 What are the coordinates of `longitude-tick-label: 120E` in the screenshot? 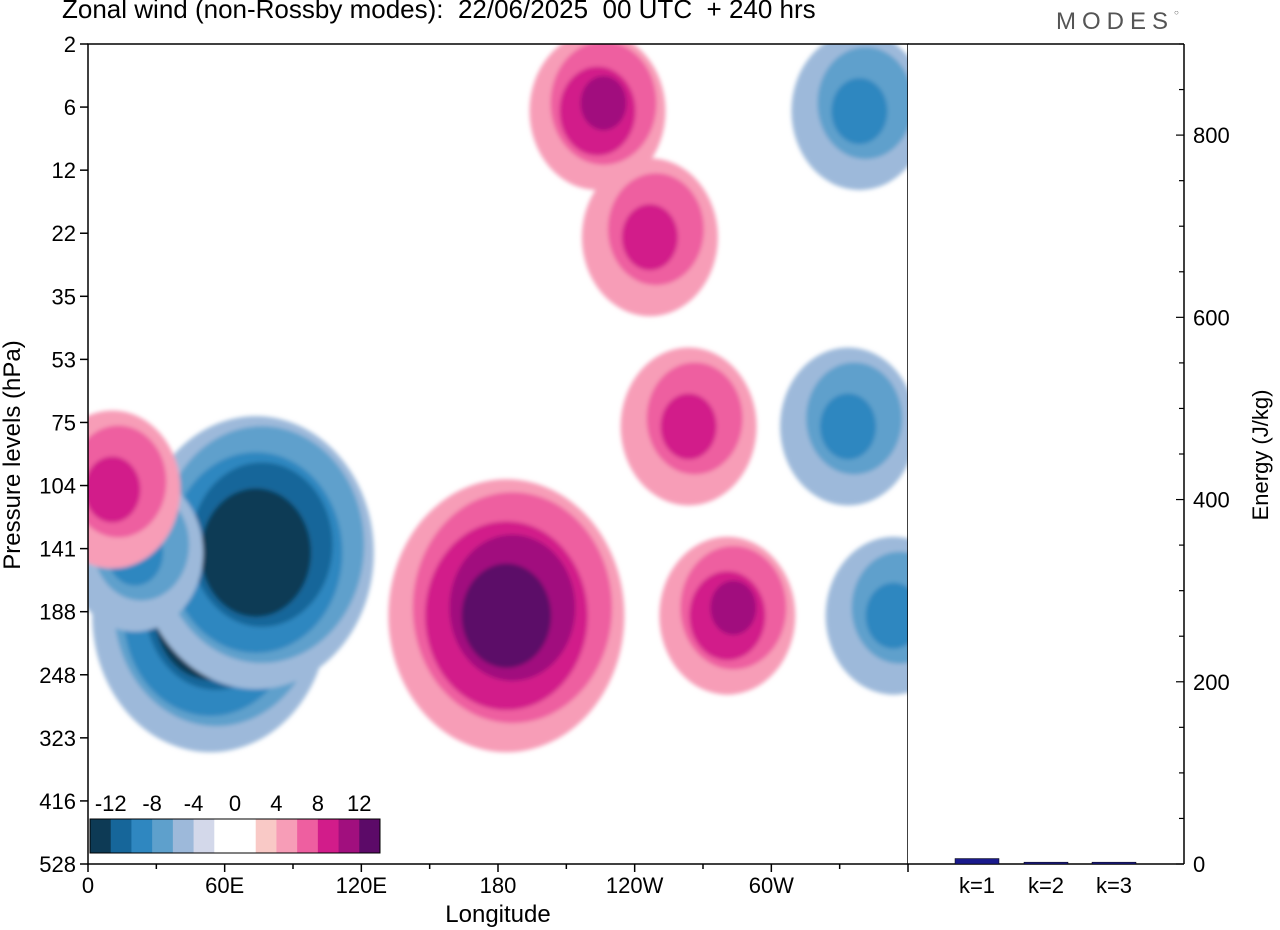 It's located at (361, 885).